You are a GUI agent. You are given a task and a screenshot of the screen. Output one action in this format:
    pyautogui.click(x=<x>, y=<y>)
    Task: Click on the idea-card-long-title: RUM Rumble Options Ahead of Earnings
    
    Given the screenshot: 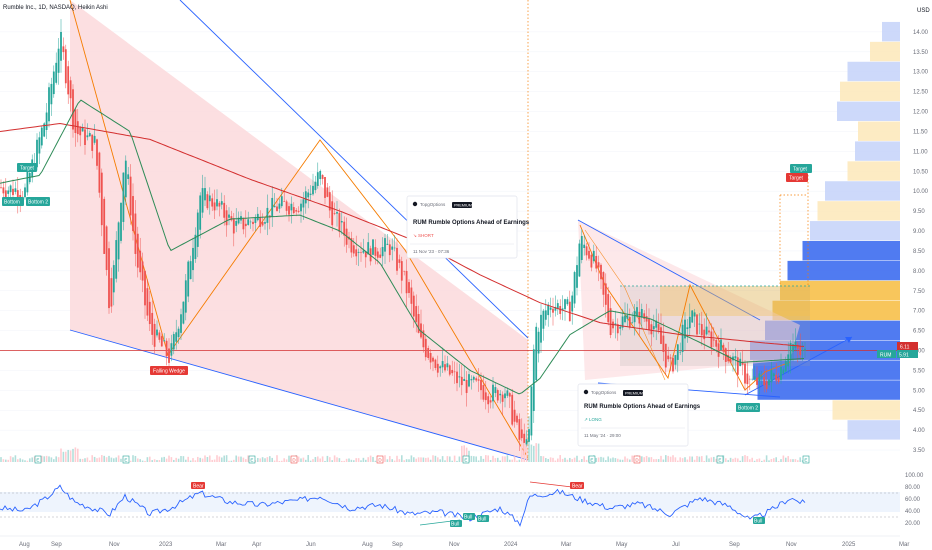 What is the action you would take?
    pyautogui.click(x=642, y=407)
    